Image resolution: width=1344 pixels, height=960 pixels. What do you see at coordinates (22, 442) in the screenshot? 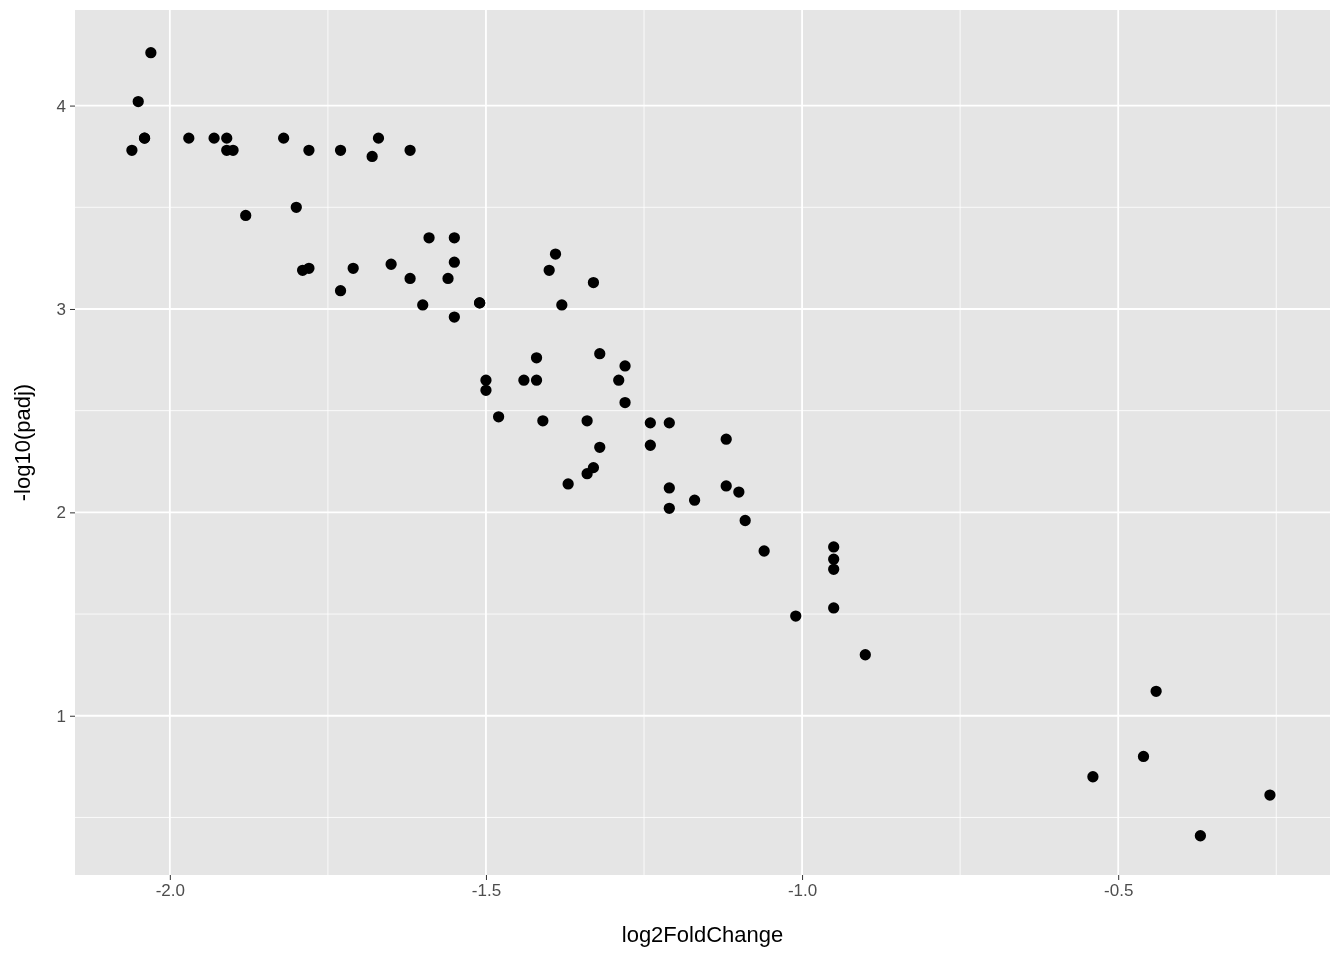
I see `y-axis-title: -log10(padj)` at bounding box center [22, 442].